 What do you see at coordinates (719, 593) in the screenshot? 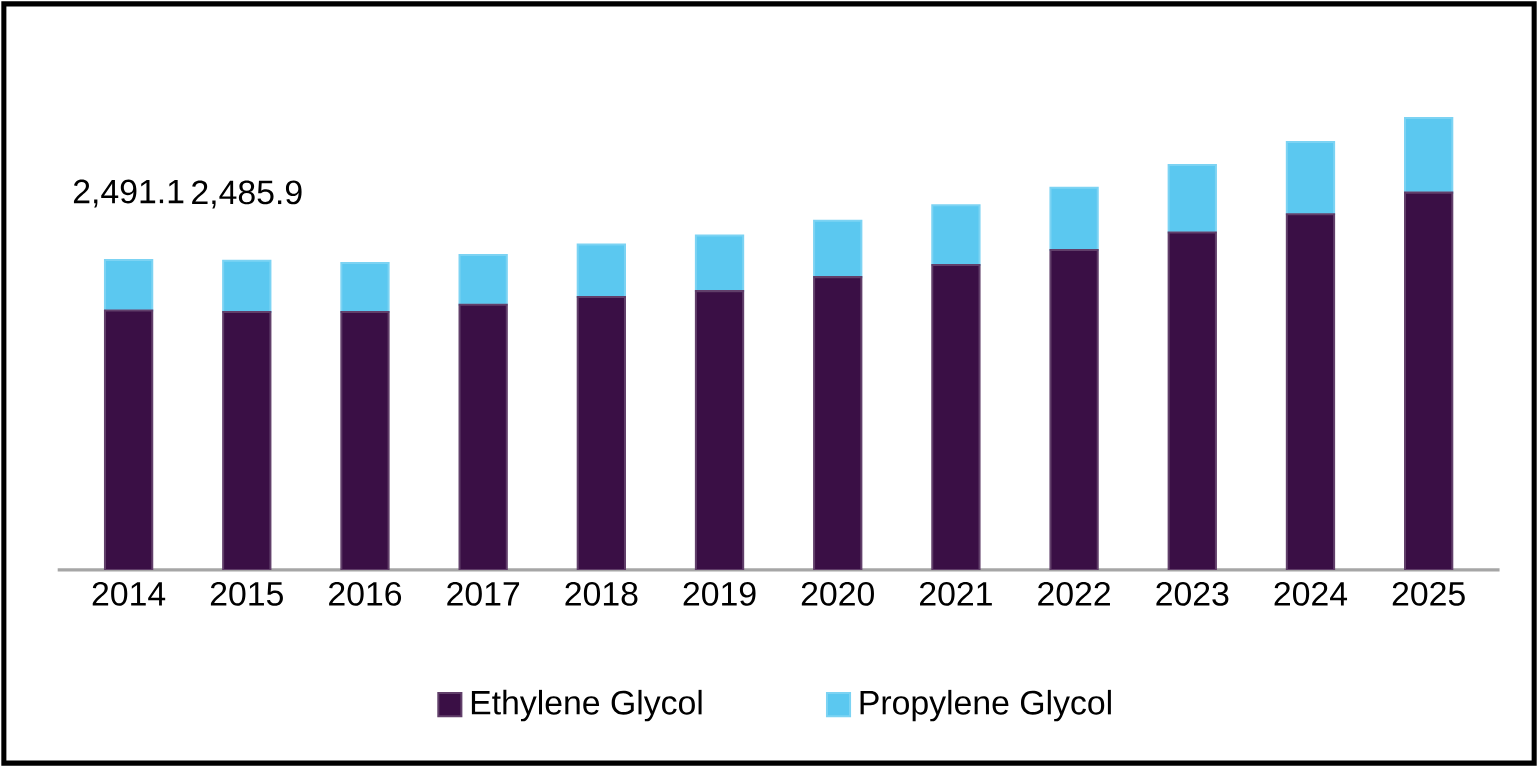
I see `x-tick-label: 2019` at bounding box center [719, 593].